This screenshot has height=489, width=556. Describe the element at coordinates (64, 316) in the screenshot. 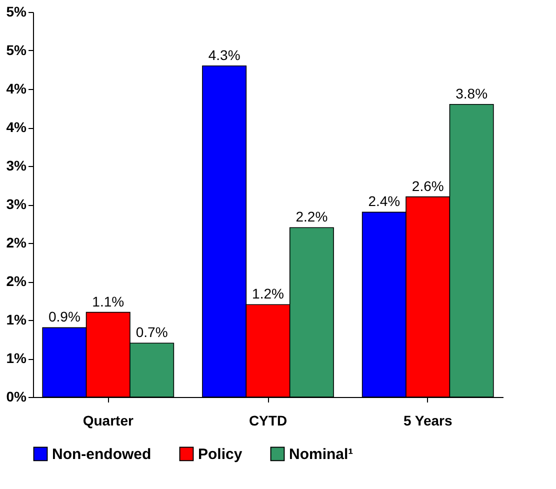

I see `data-label: 0.9%` at that location.